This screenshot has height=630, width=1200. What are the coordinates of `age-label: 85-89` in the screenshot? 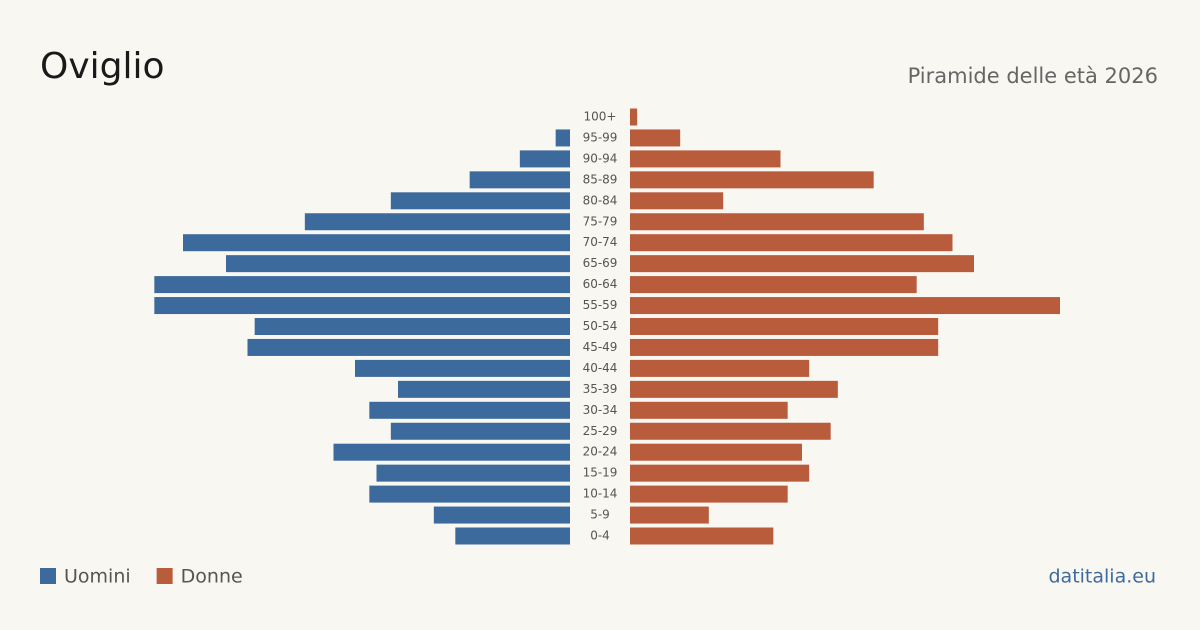 It's located at (600, 179).